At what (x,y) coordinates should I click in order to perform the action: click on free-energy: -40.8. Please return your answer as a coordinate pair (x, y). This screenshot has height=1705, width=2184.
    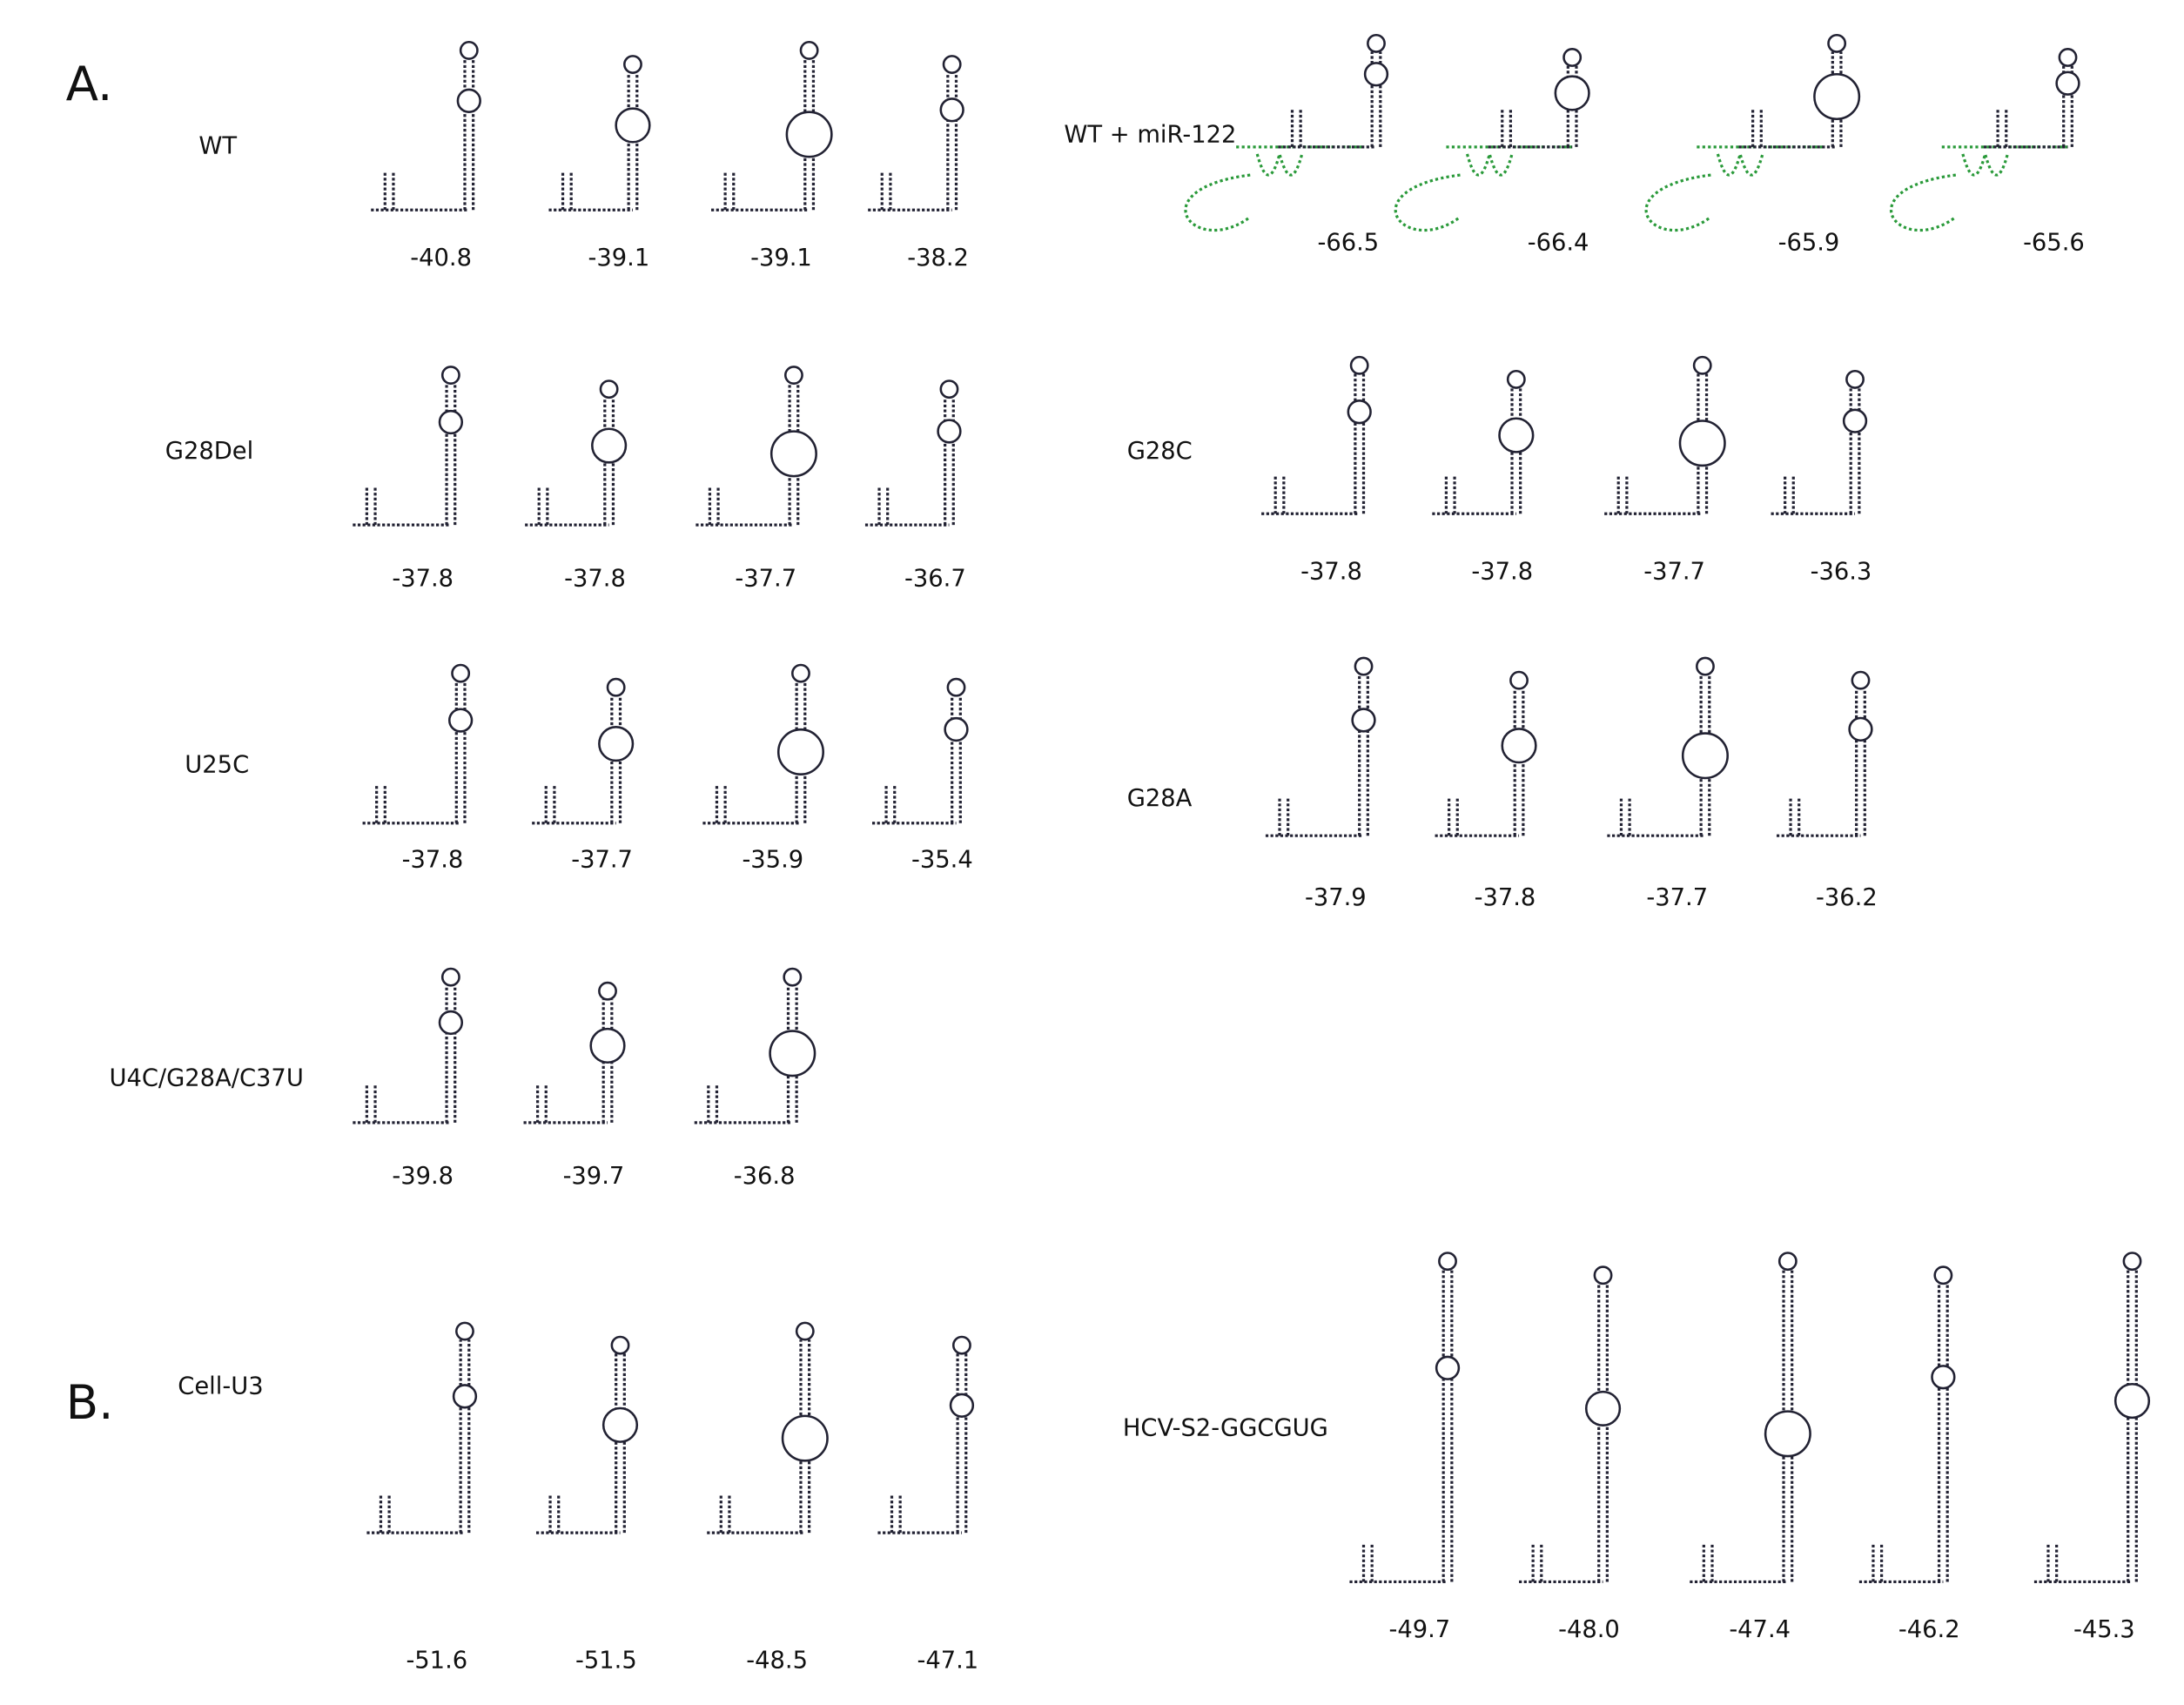
    Looking at the image, I should click on (441, 258).